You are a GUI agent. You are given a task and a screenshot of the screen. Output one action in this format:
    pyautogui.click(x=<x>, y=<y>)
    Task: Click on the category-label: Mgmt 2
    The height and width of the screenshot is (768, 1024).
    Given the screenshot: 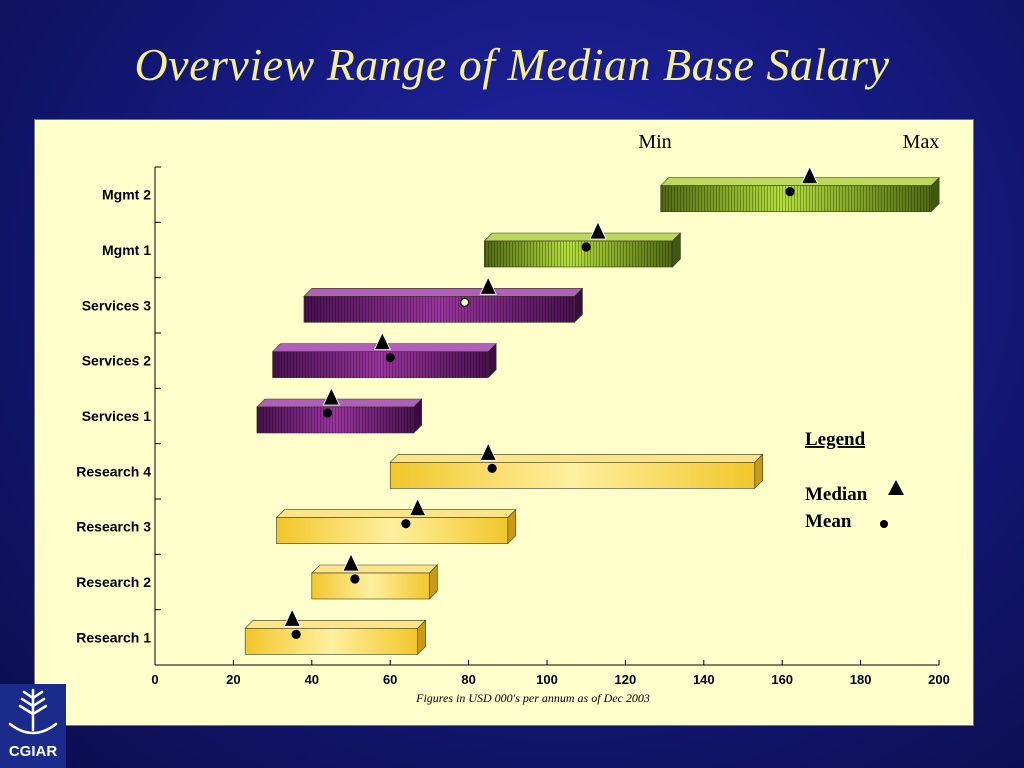 What is the action you would take?
    pyautogui.click(x=126, y=195)
    